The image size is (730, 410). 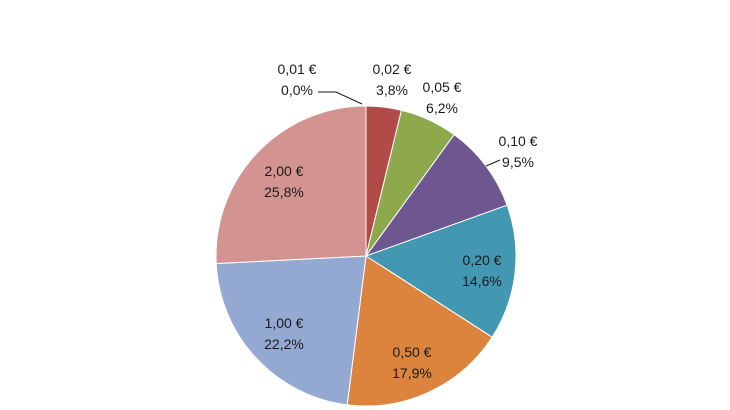 I want to click on slice-percent-label: 6,2%, so click(x=442, y=108).